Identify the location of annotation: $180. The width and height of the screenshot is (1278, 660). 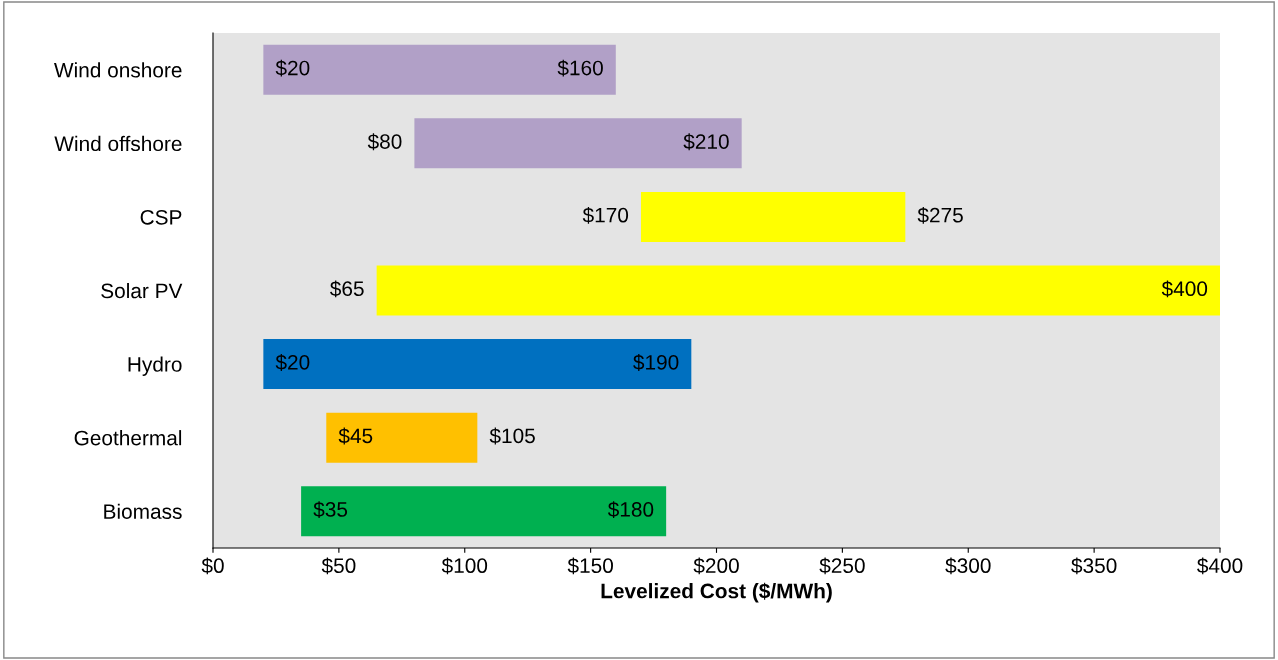
(630, 510).